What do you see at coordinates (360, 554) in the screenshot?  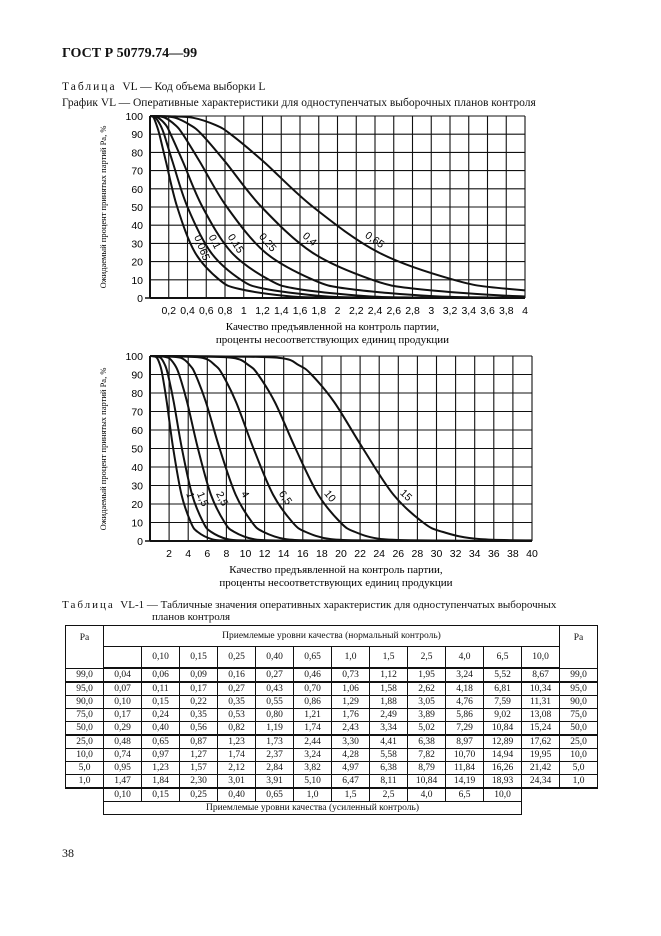 I see `x-tick-label: 22` at bounding box center [360, 554].